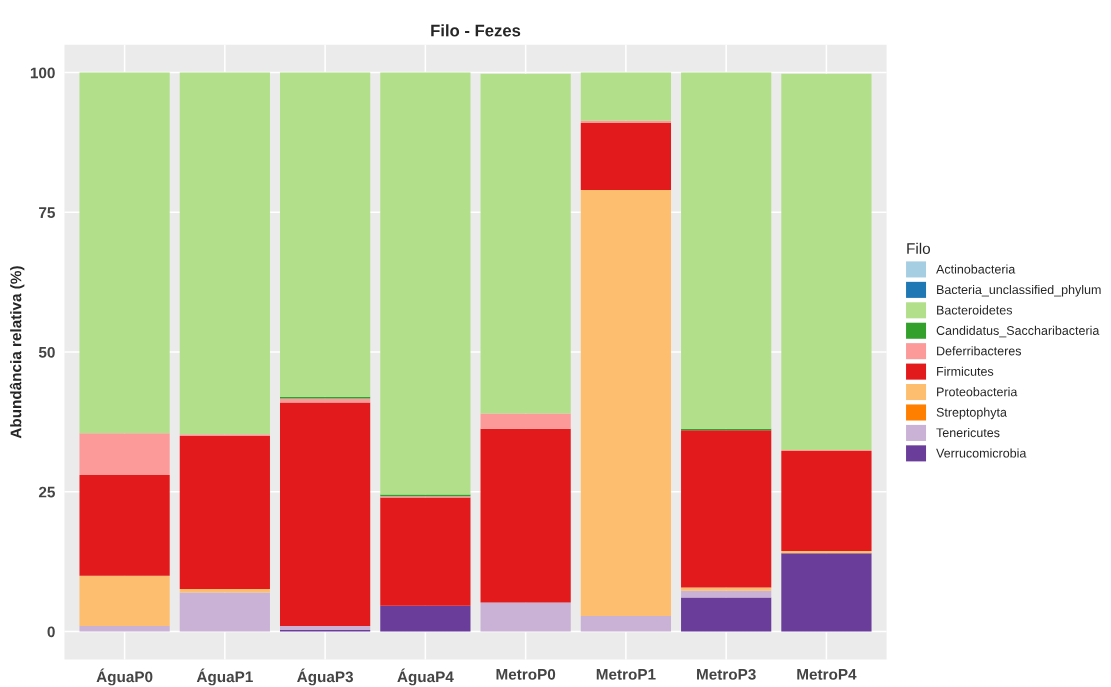 The width and height of the screenshot is (1111, 687). What do you see at coordinates (965, 371) in the screenshot?
I see `legend-label: Firmicutes` at bounding box center [965, 371].